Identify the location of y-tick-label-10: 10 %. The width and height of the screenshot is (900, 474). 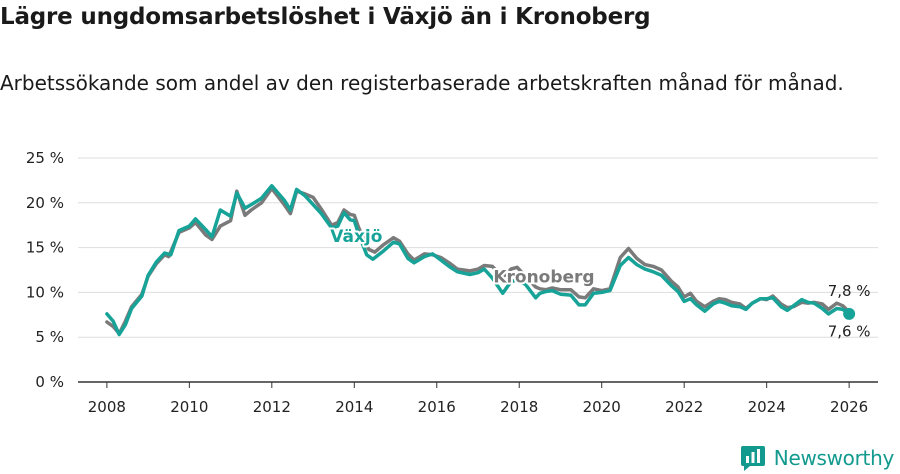
(45, 292).